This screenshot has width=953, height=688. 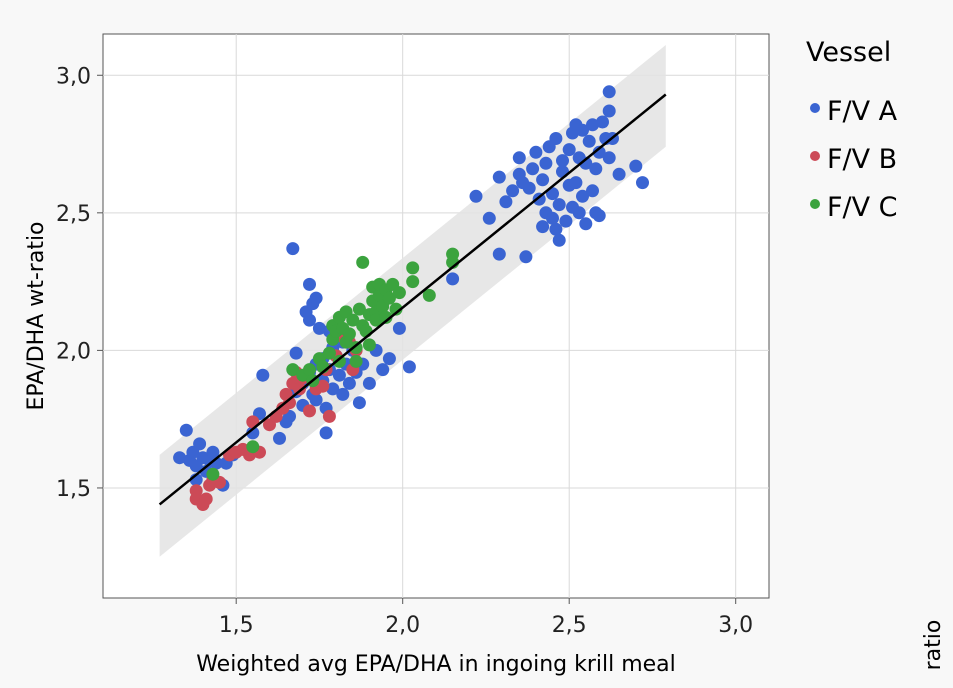 I want to click on legend-label-2: F/V C, so click(x=862, y=207).